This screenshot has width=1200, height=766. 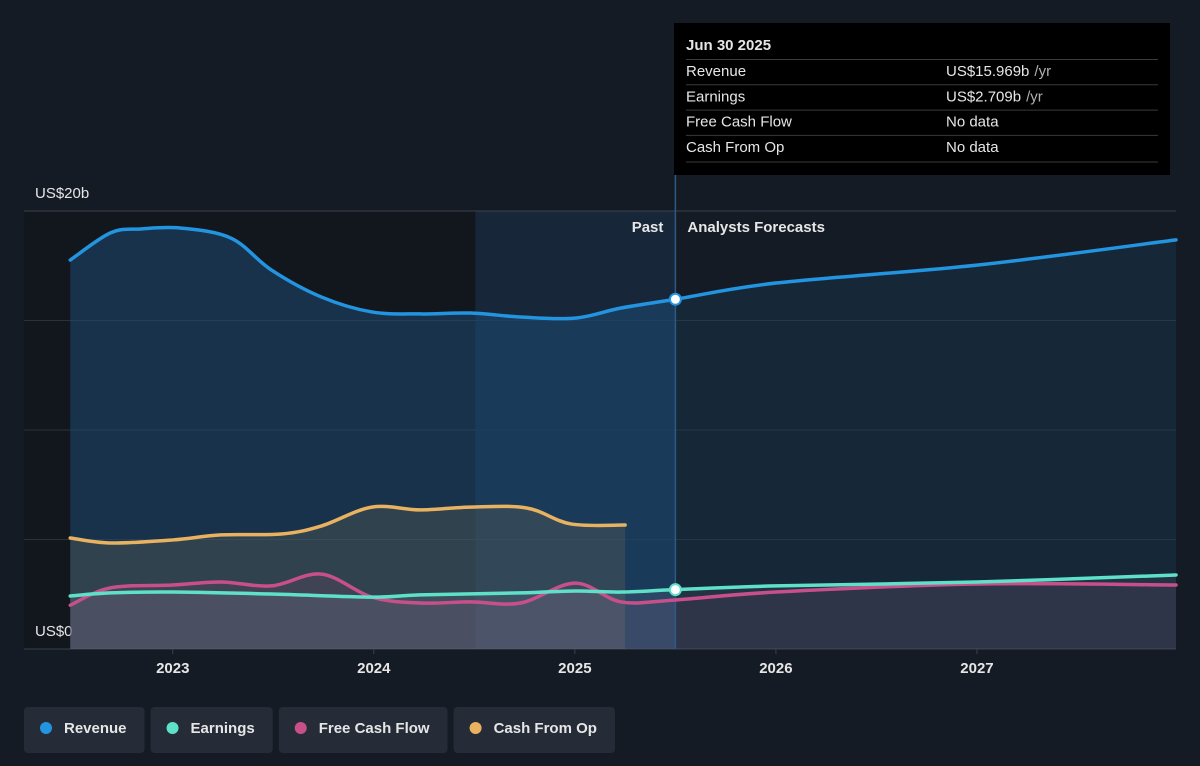 I want to click on tooltip-box, so click(x=922, y=99).